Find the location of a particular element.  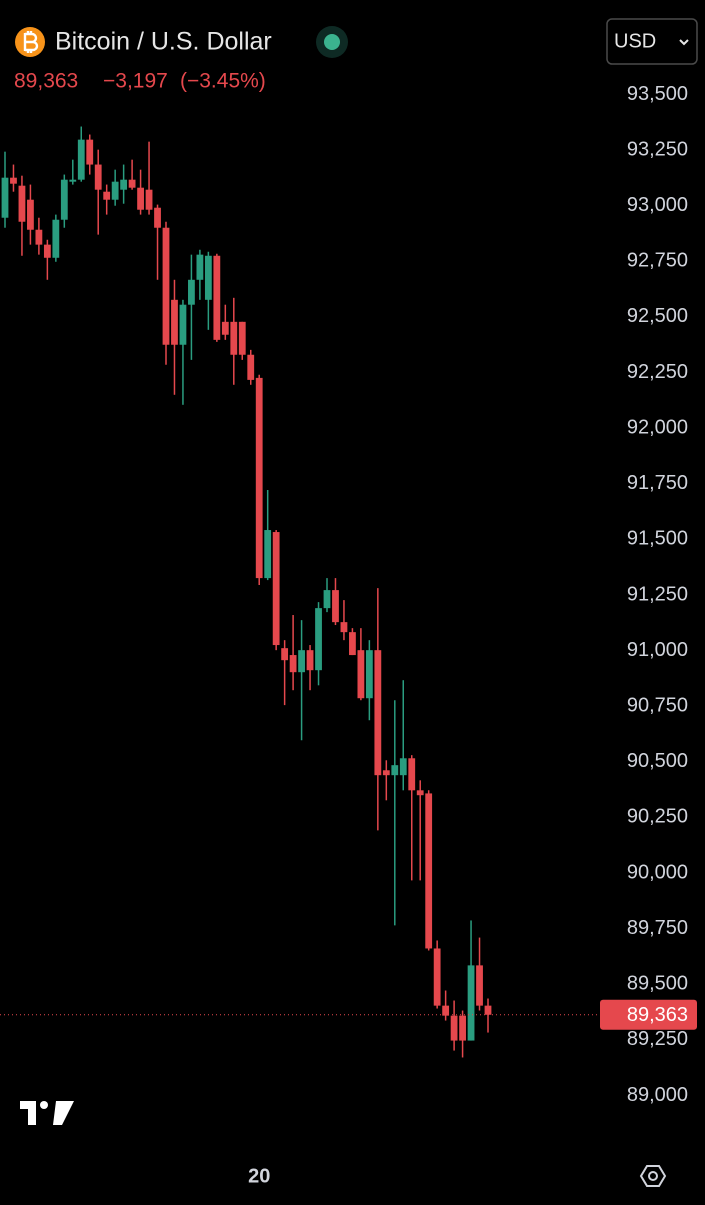

price-change-percent: (−3.45%) is located at coordinates (223, 81).